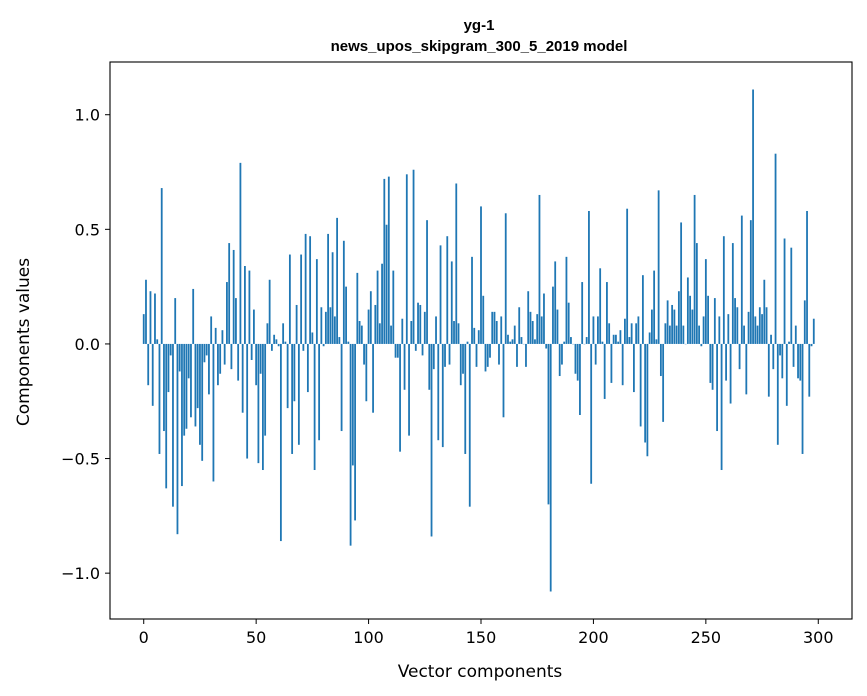 The width and height of the screenshot is (867, 696). Describe the element at coordinates (479, 25) in the screenshot. I see `chart-title: yg-1` at that location.